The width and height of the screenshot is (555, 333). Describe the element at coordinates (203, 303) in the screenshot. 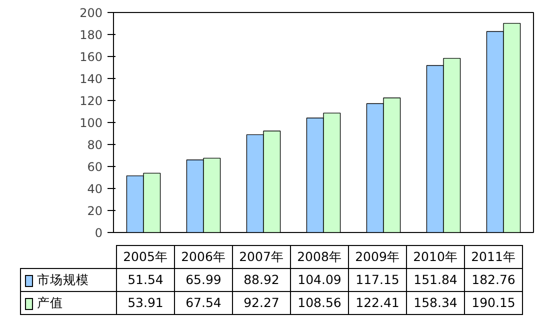

I see `data-label: 67.54` at that location.